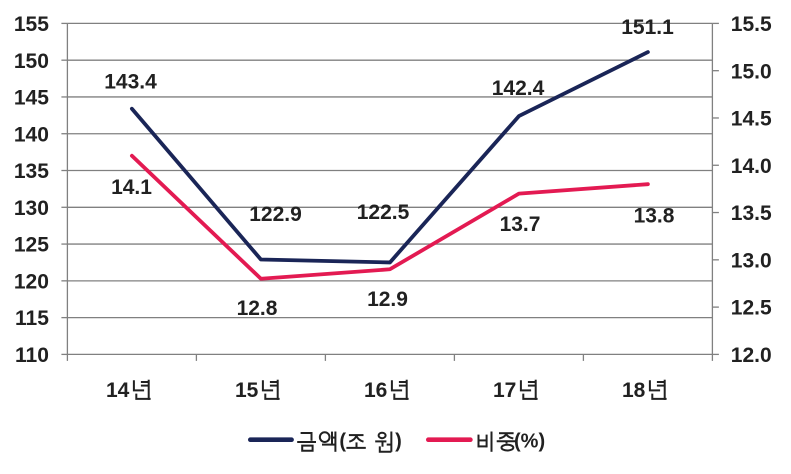  Describe the element at coordinates (31, 281) in the screenshot. I see `svg-text: 120` at that location.